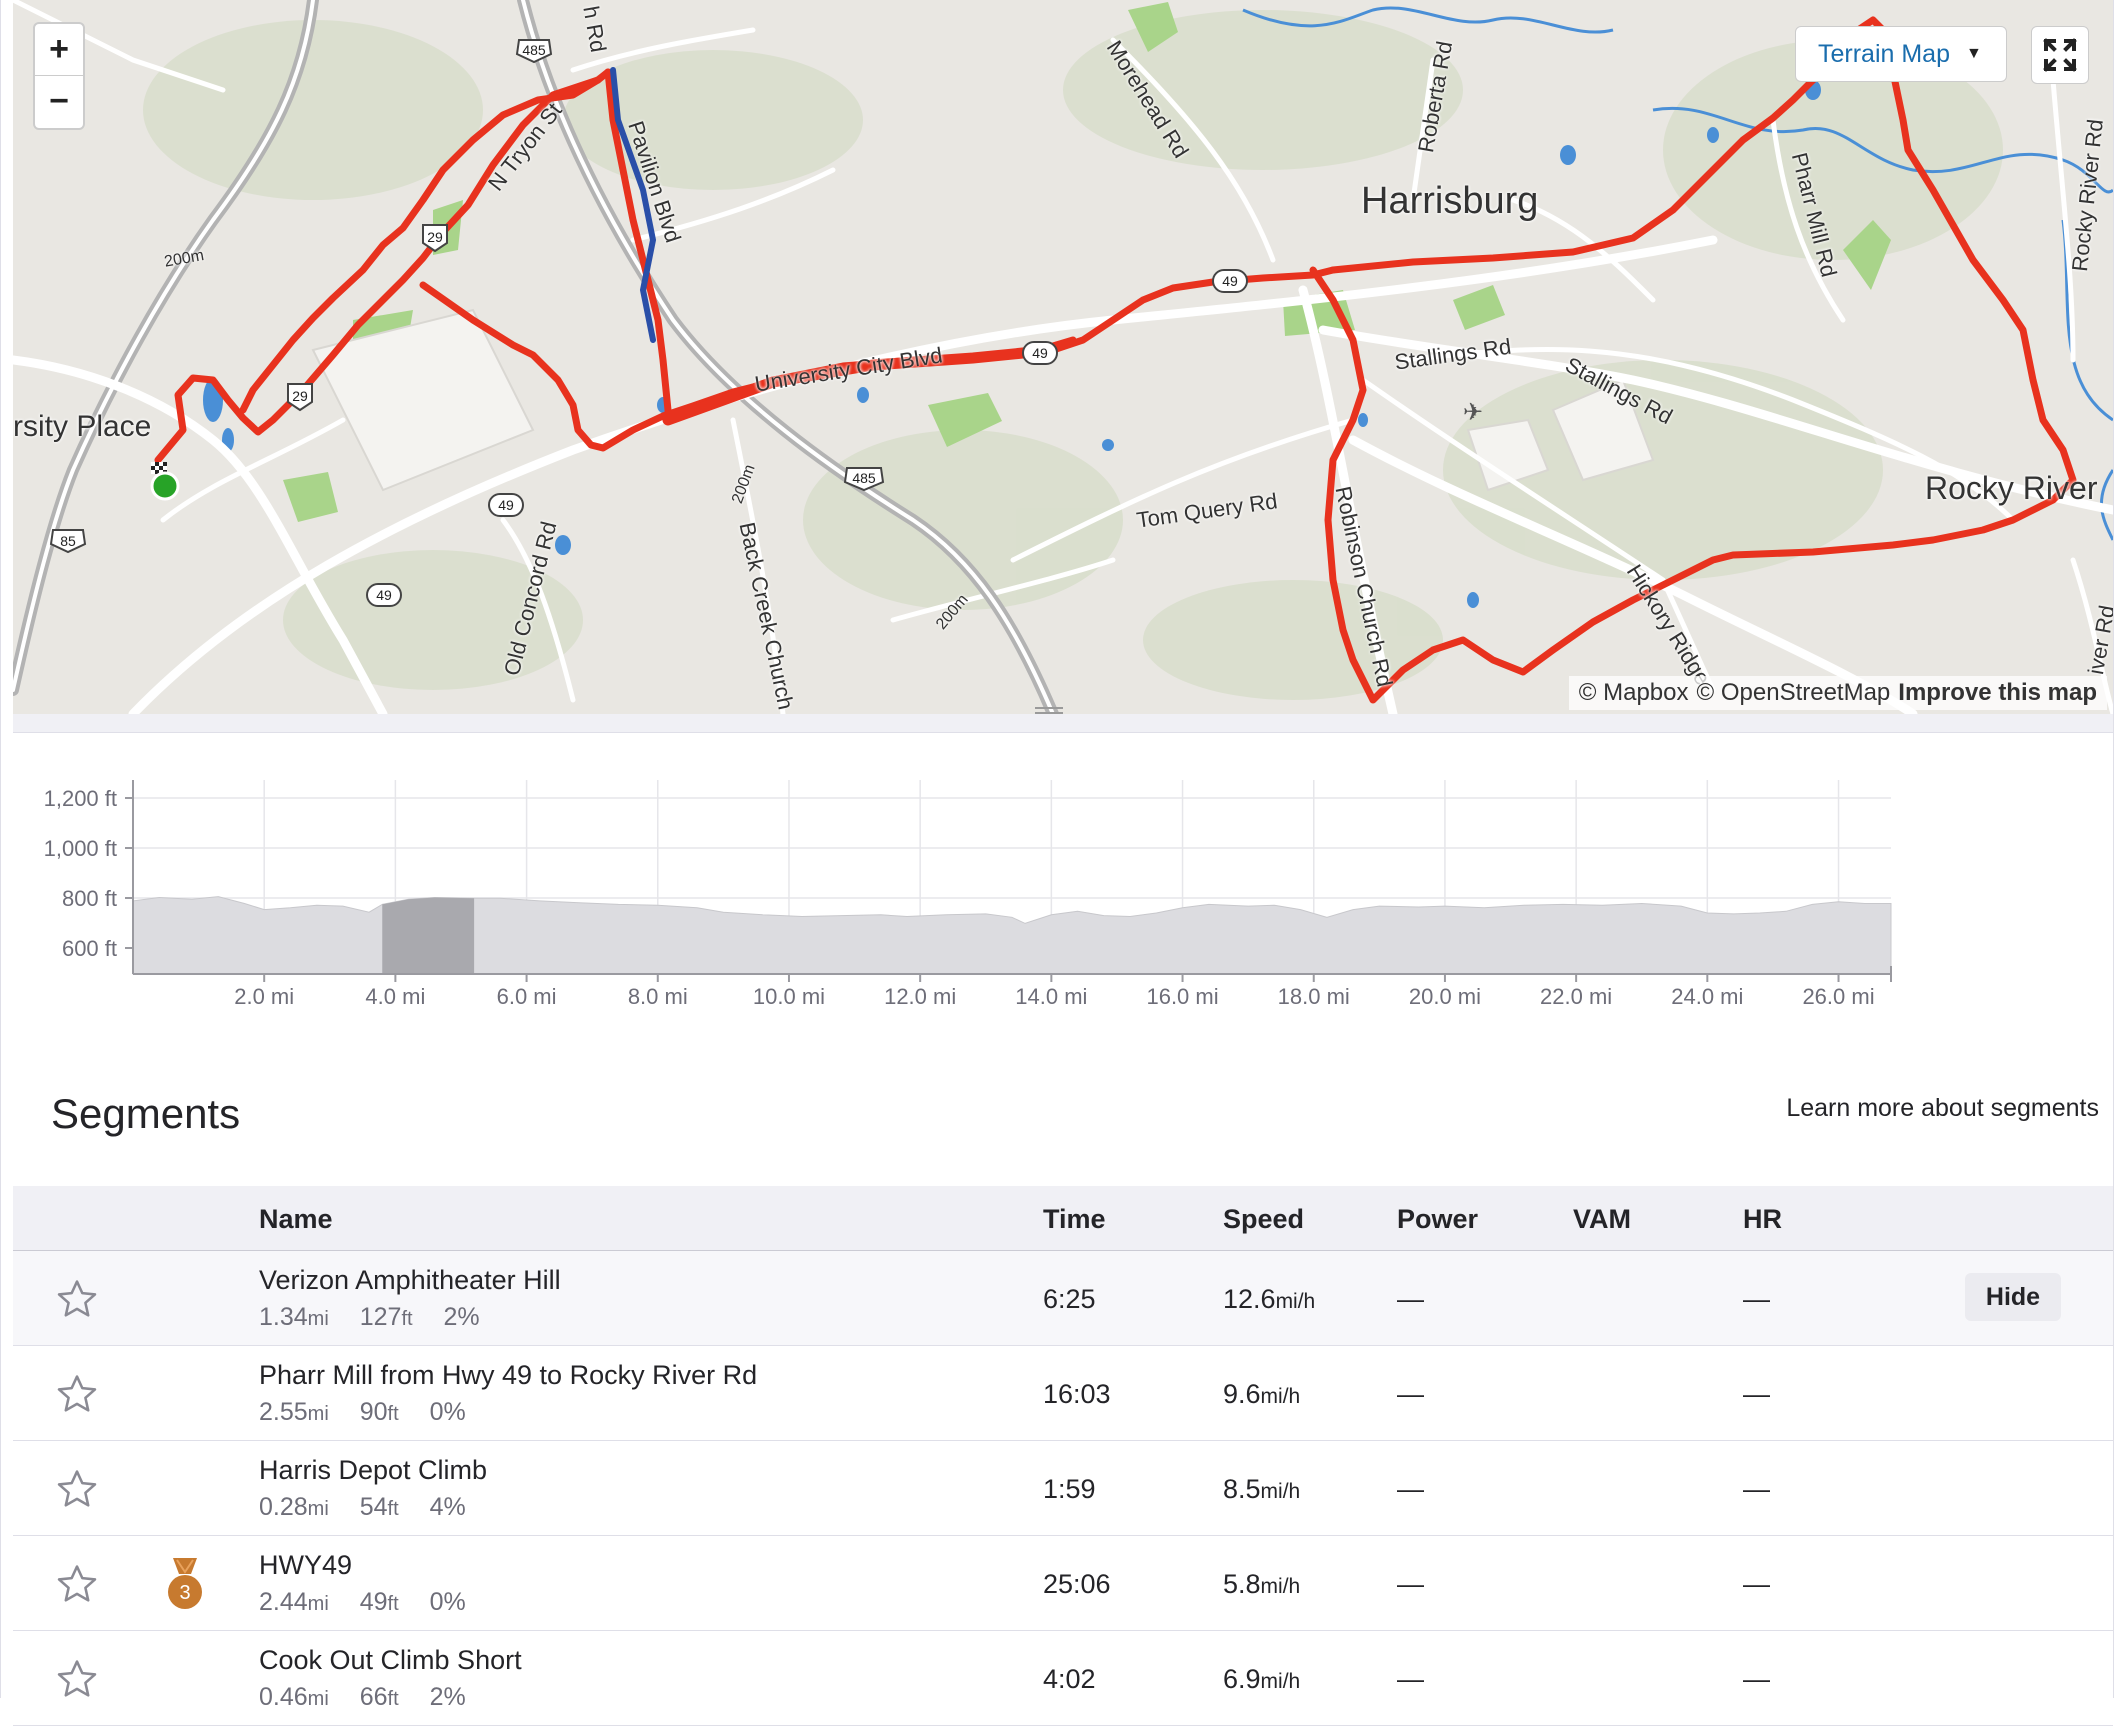 This screenshot has height=1726, width=2124. Describe the element at coordinates (283, 1697) in the screenshot. I see `segment-distance: 0.46` at that location.